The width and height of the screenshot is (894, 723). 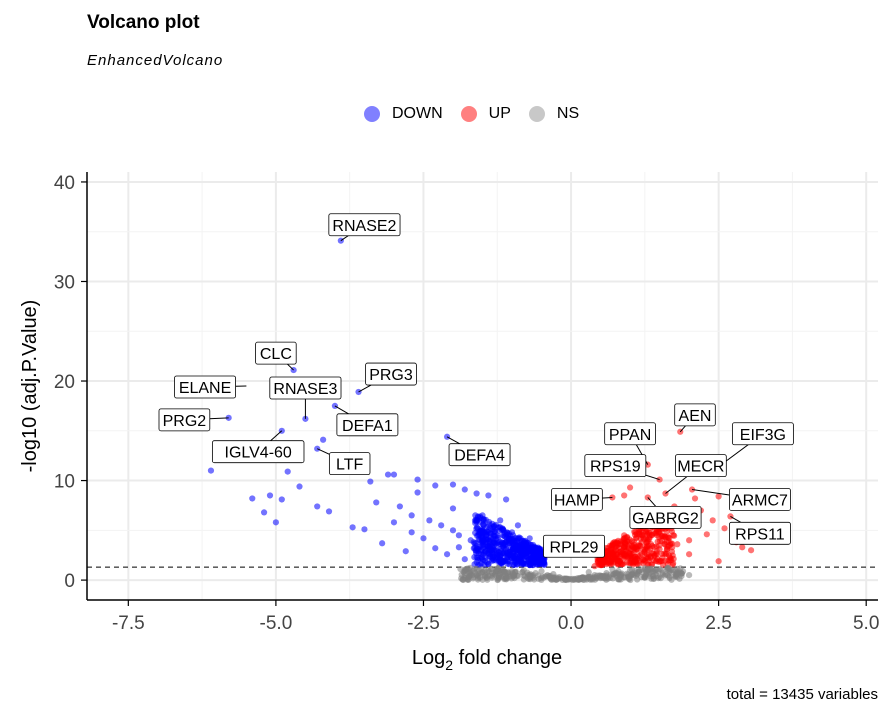 I want to click on y-tick-label: 20, so click(x=64, y=382).